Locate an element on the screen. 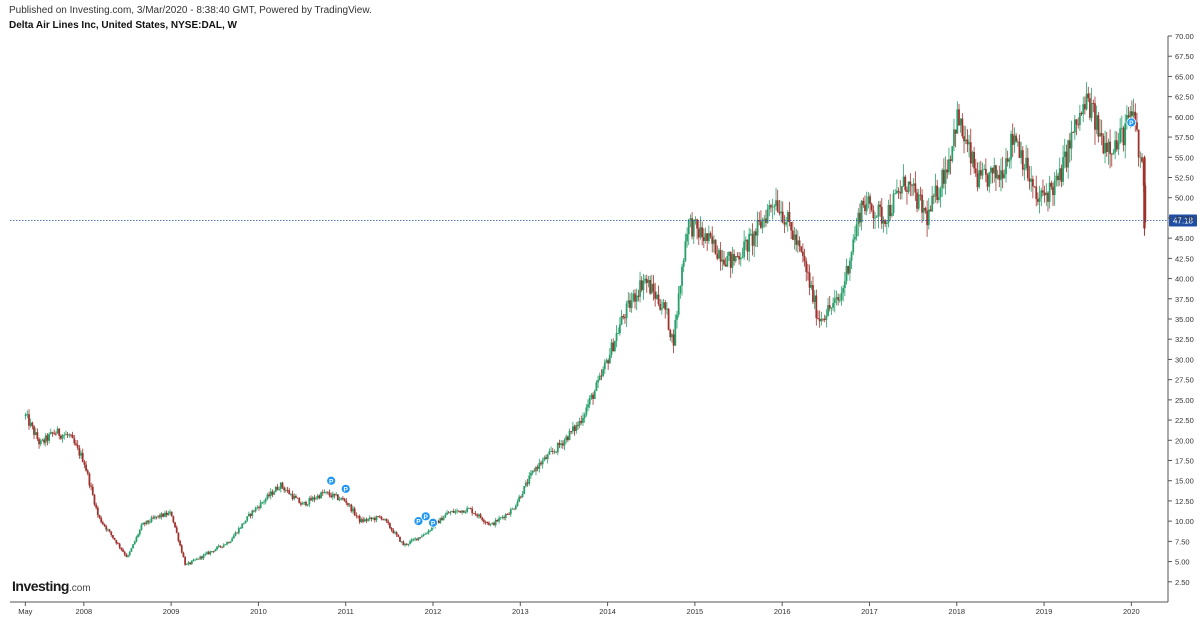 This screenshot has height=618, width=1200. price-tick-label: 25.00 is located at coordinates (1184, 400).